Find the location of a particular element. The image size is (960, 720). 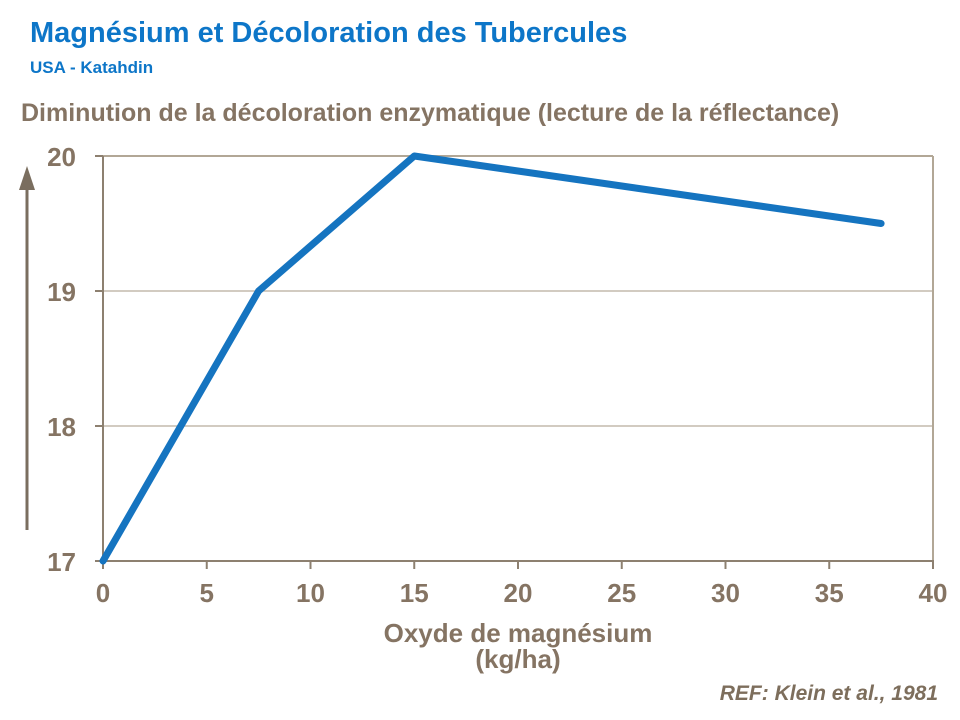

x-tick-label: 40 is located at coordinates (933, 593).